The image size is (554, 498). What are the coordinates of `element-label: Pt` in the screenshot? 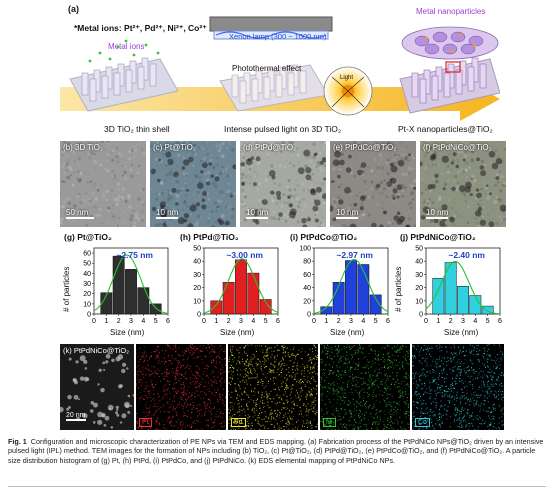 It's located at (145, 422).